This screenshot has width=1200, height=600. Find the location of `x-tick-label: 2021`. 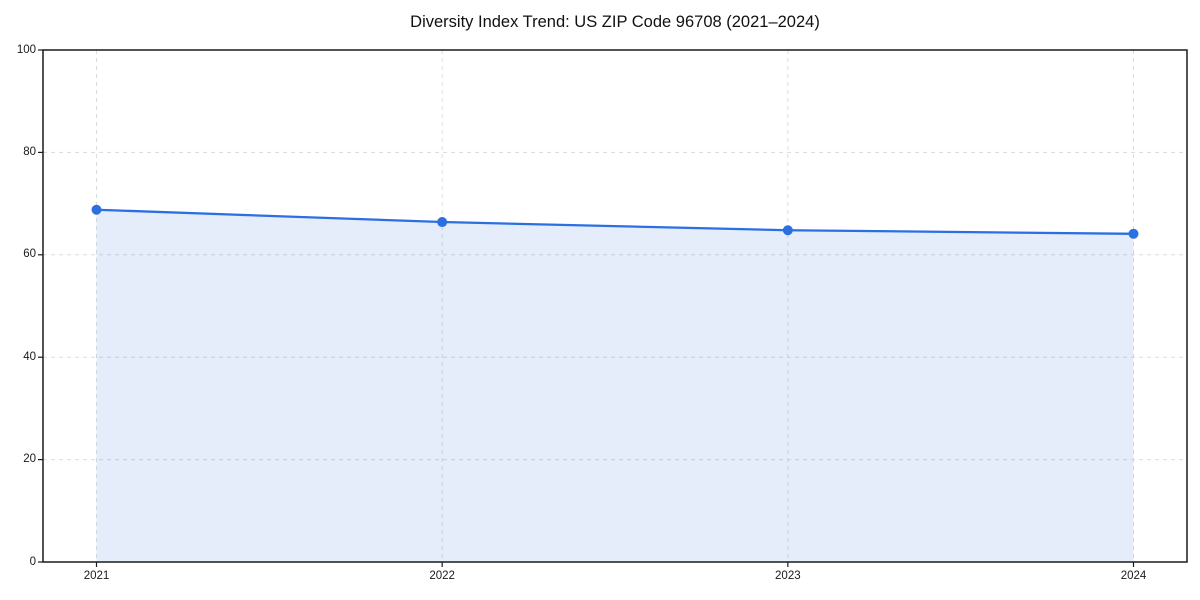

x-tick-label: 2021 is located at coordinates (96, 576).